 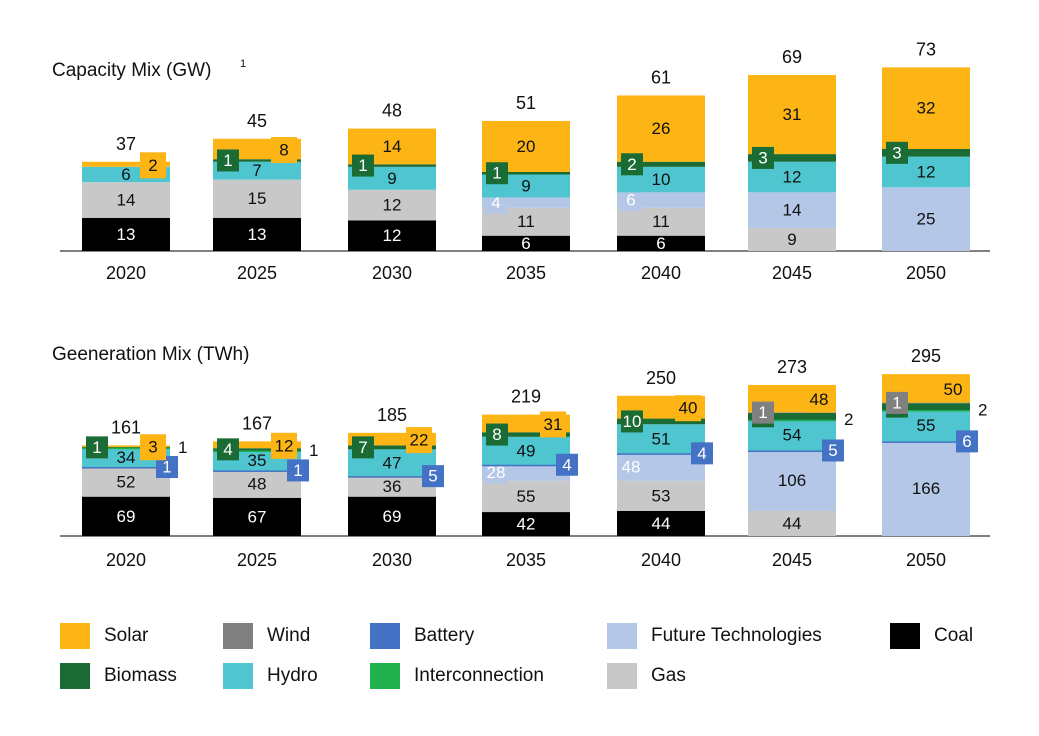 I want to click on geeneration-gas-2025-bar, so click(x=257, y=484).